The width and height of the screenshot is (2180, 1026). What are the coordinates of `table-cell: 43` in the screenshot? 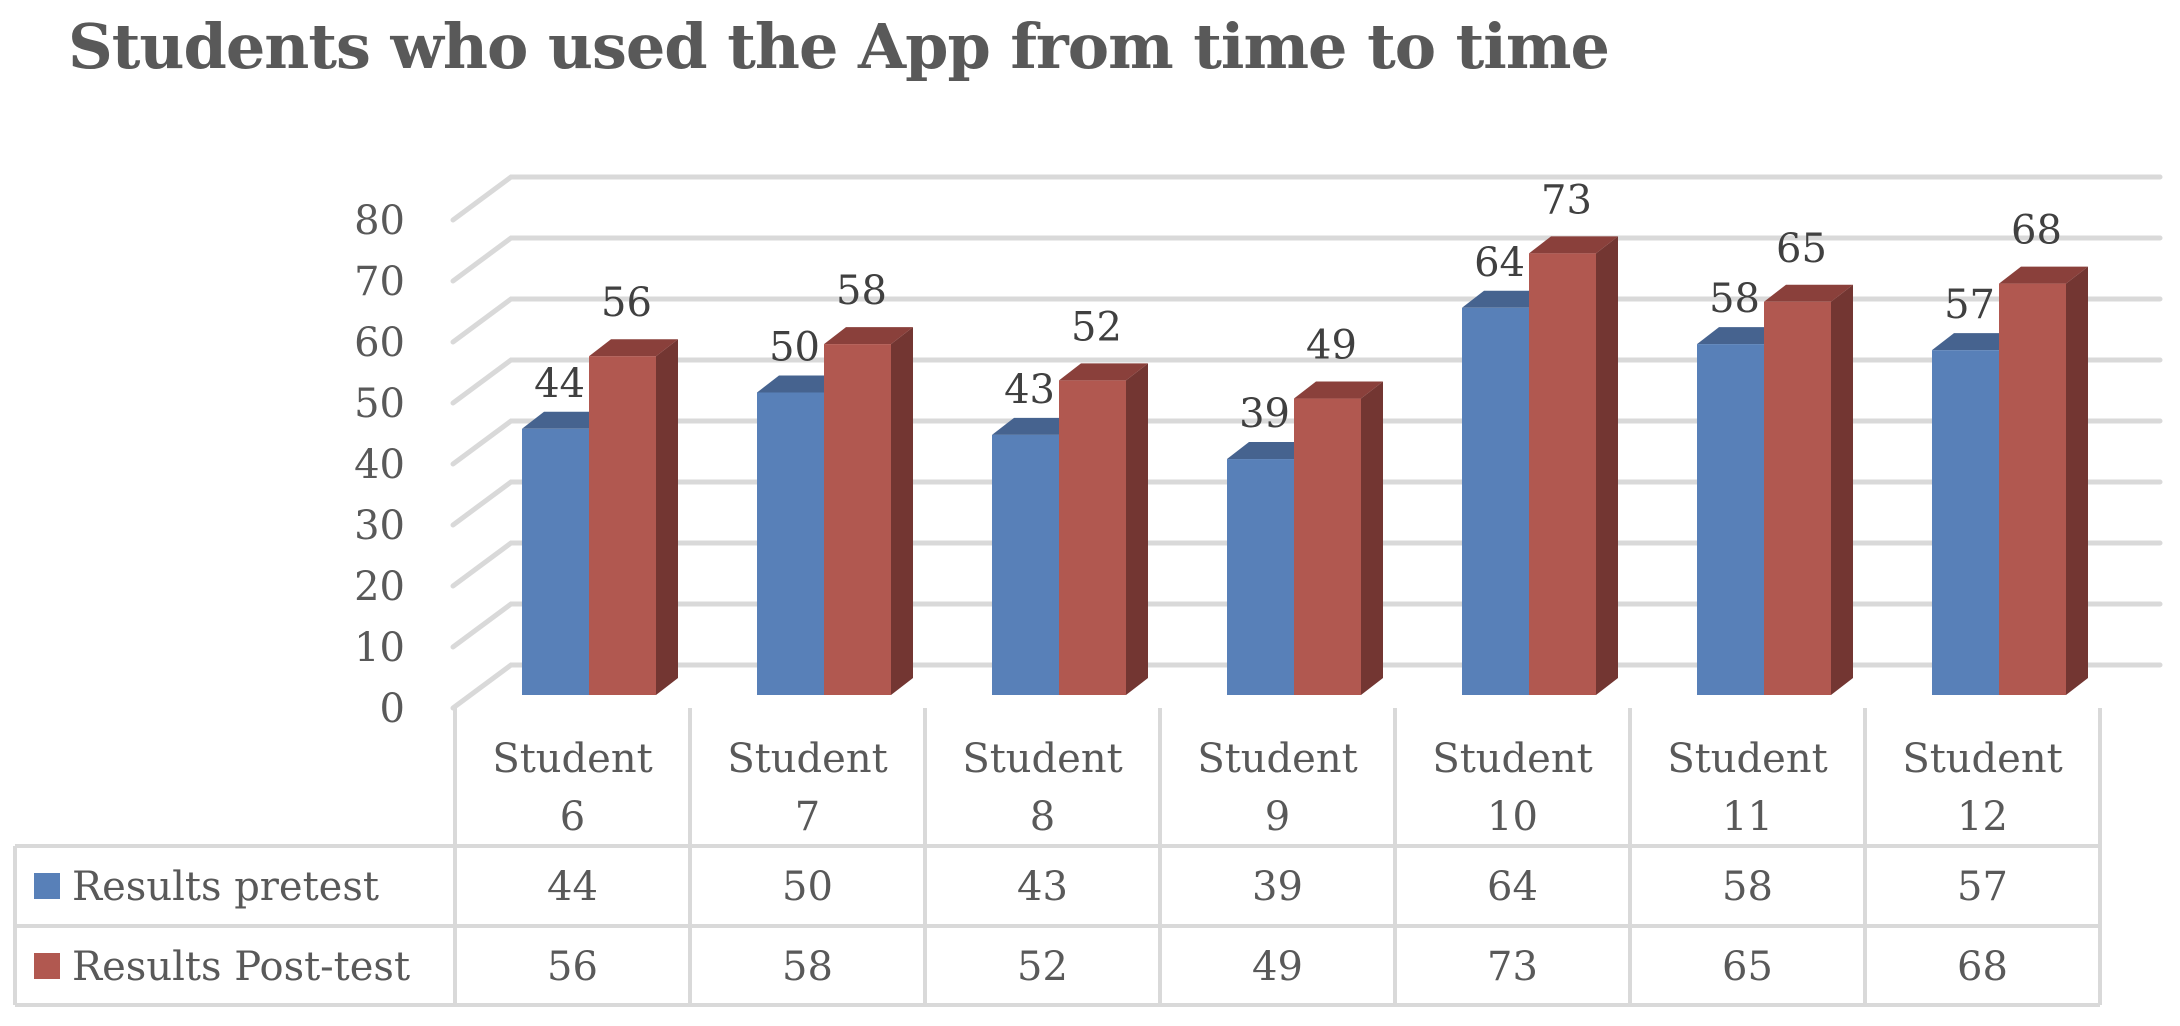 It's located at (1042, 887).